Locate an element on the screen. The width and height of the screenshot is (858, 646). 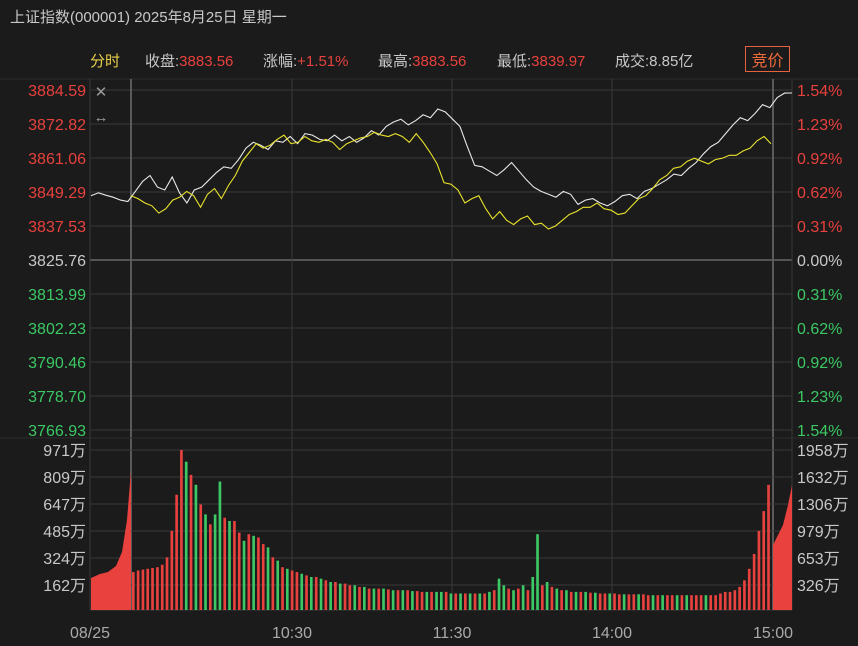
stat-low-value: 3839.97 is located at coordinates (558, 61).